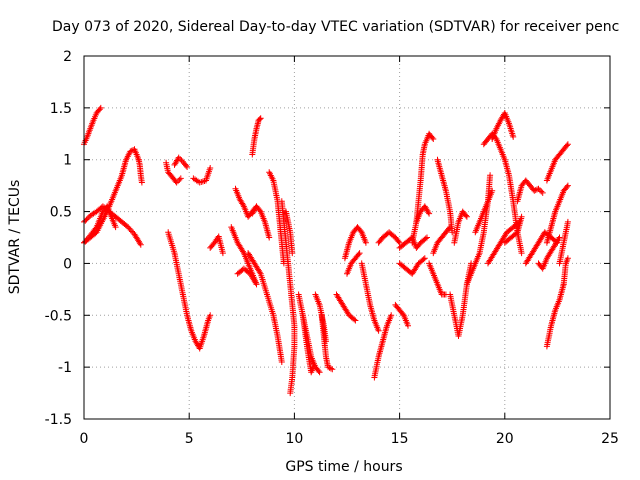 The width and height of the screenshot is (640, 480). I want to click on series-arc25, so click(353, 263).